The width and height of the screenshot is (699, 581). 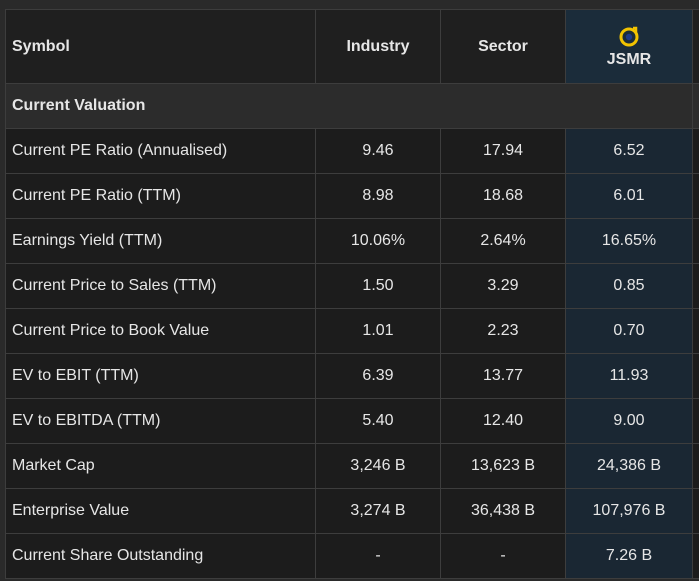 What do you see at coordinates (503, 46) in the screenshot?
I see `sector-header: Sector` at bounding box center [503, 46].